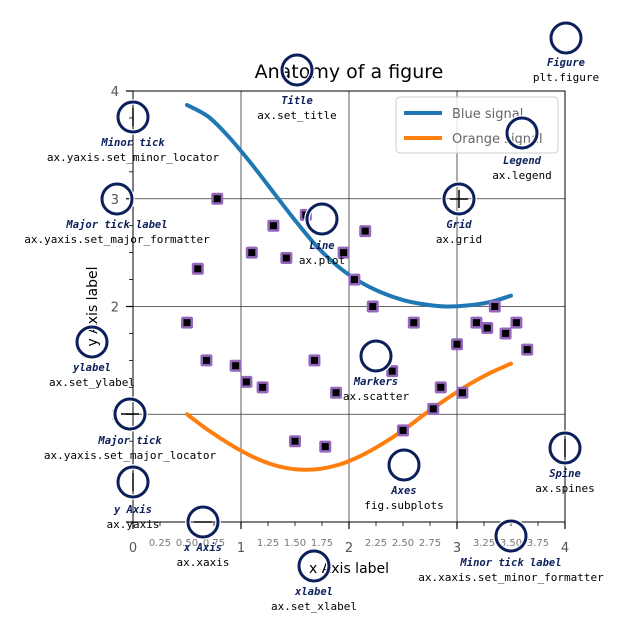  Describe the element at coordinates (376, 543) in the screenshot. I see `x-minor-tick-label-2.25: 2.25` at that location.